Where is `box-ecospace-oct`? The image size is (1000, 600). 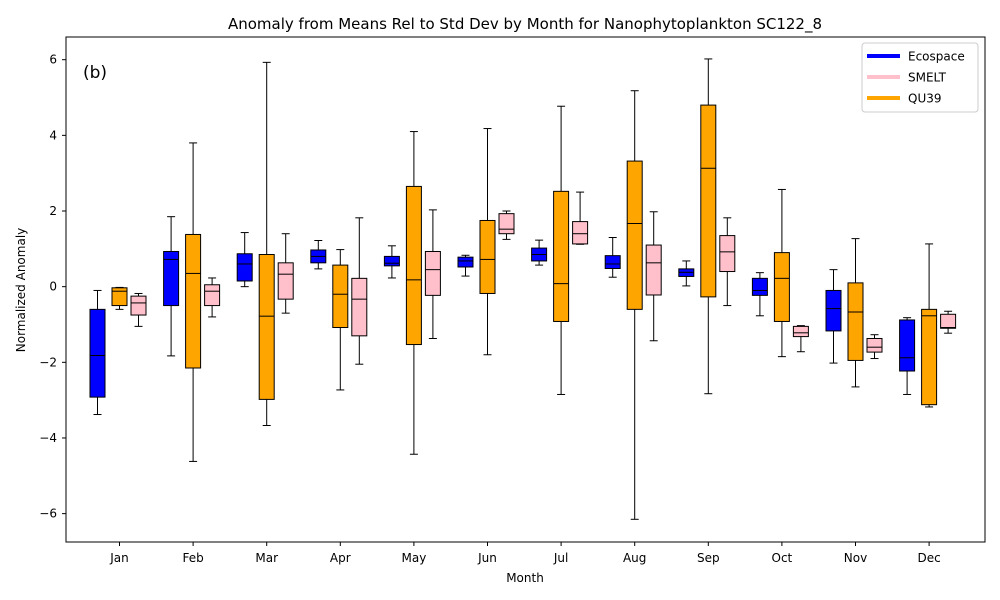 box-ecospace-oct is located at coordinates (759, 294).